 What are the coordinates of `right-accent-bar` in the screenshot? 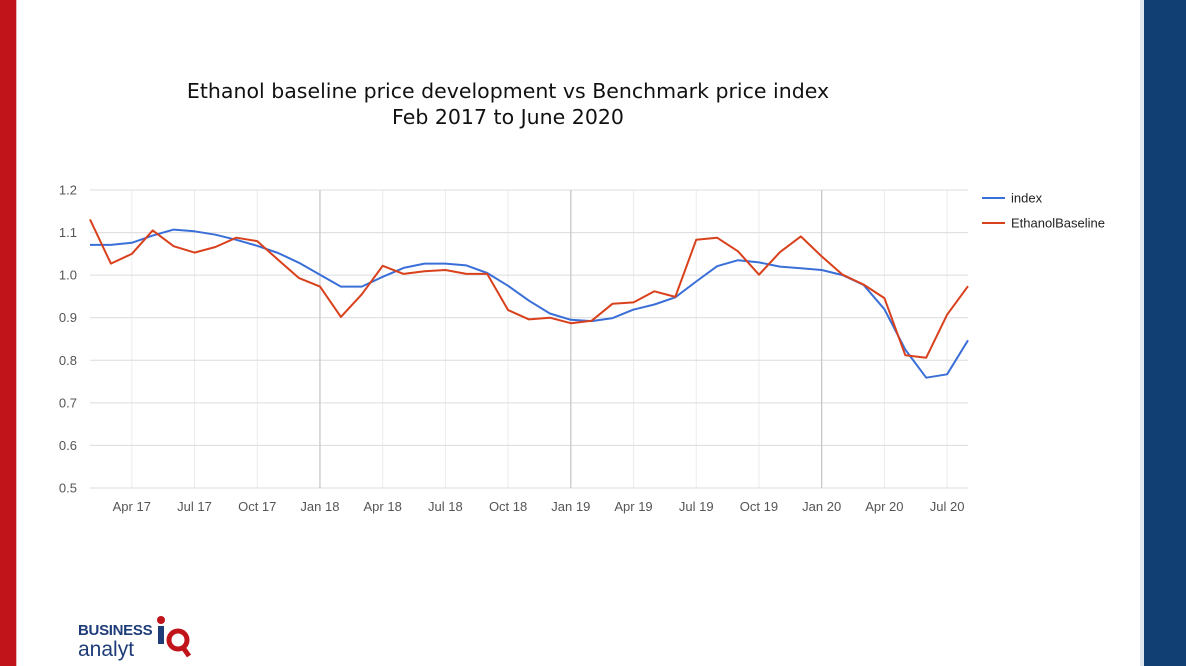 It's located at (1165, 333).